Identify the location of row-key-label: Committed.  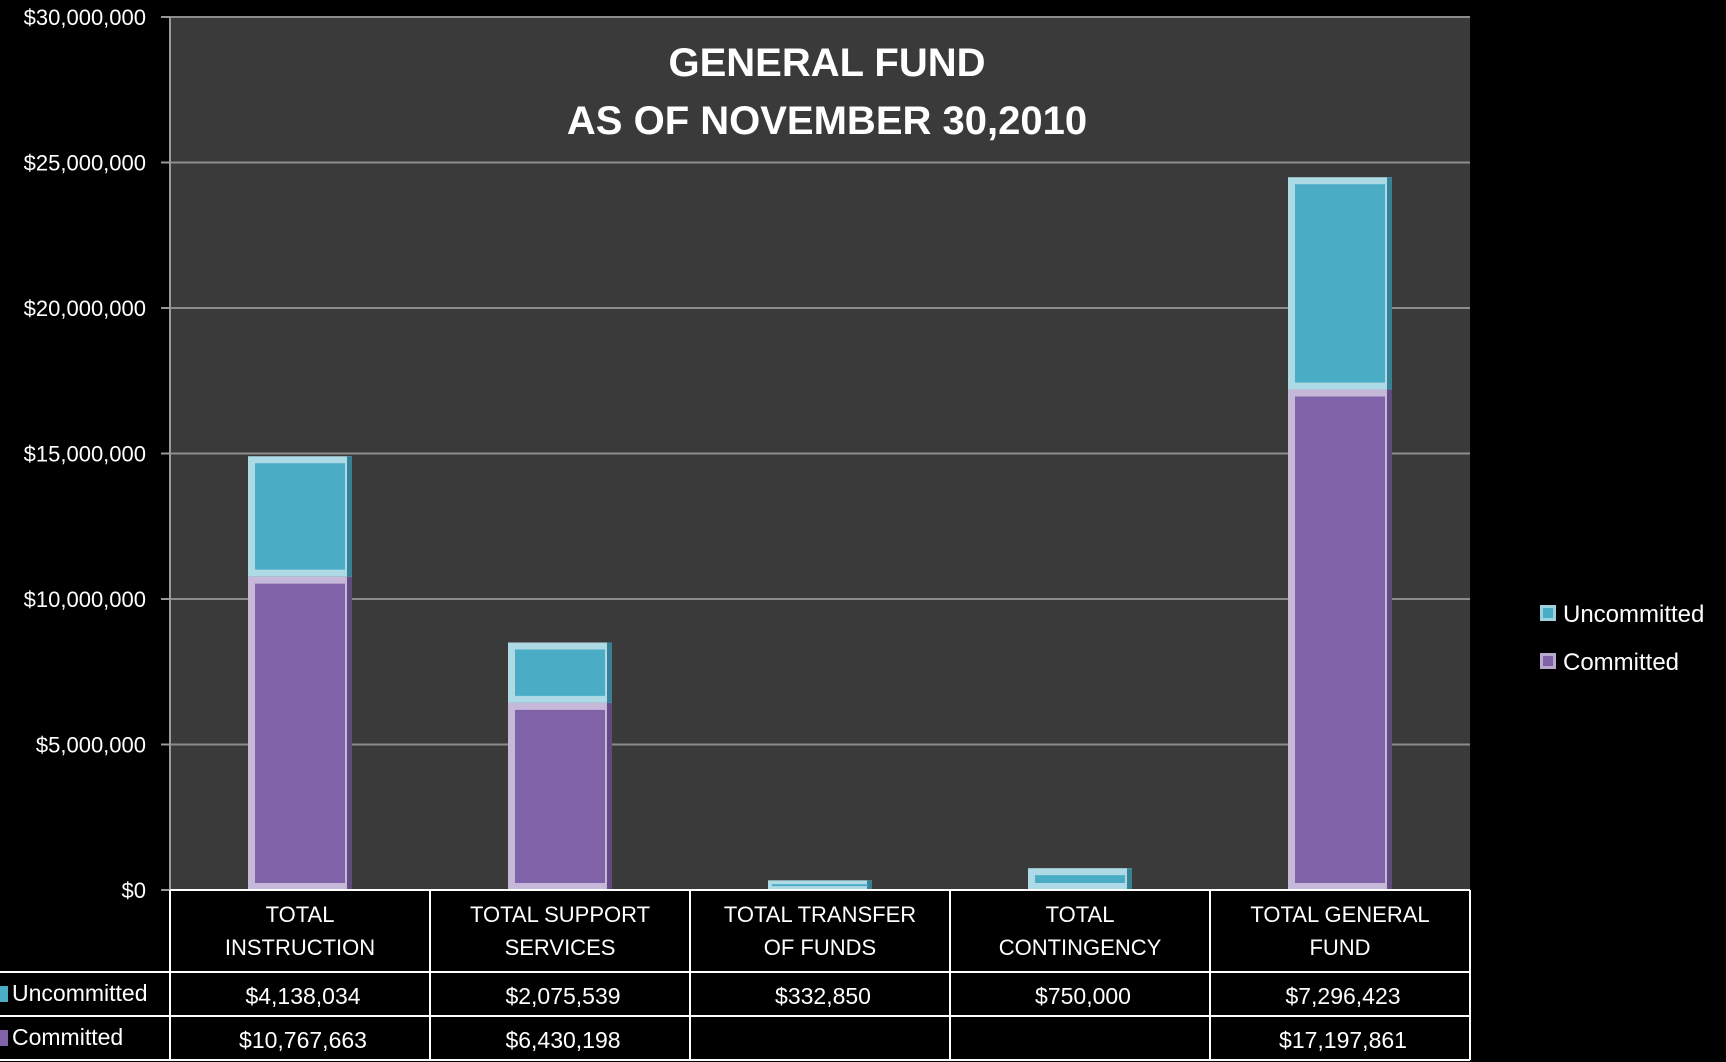
(67, 1037).